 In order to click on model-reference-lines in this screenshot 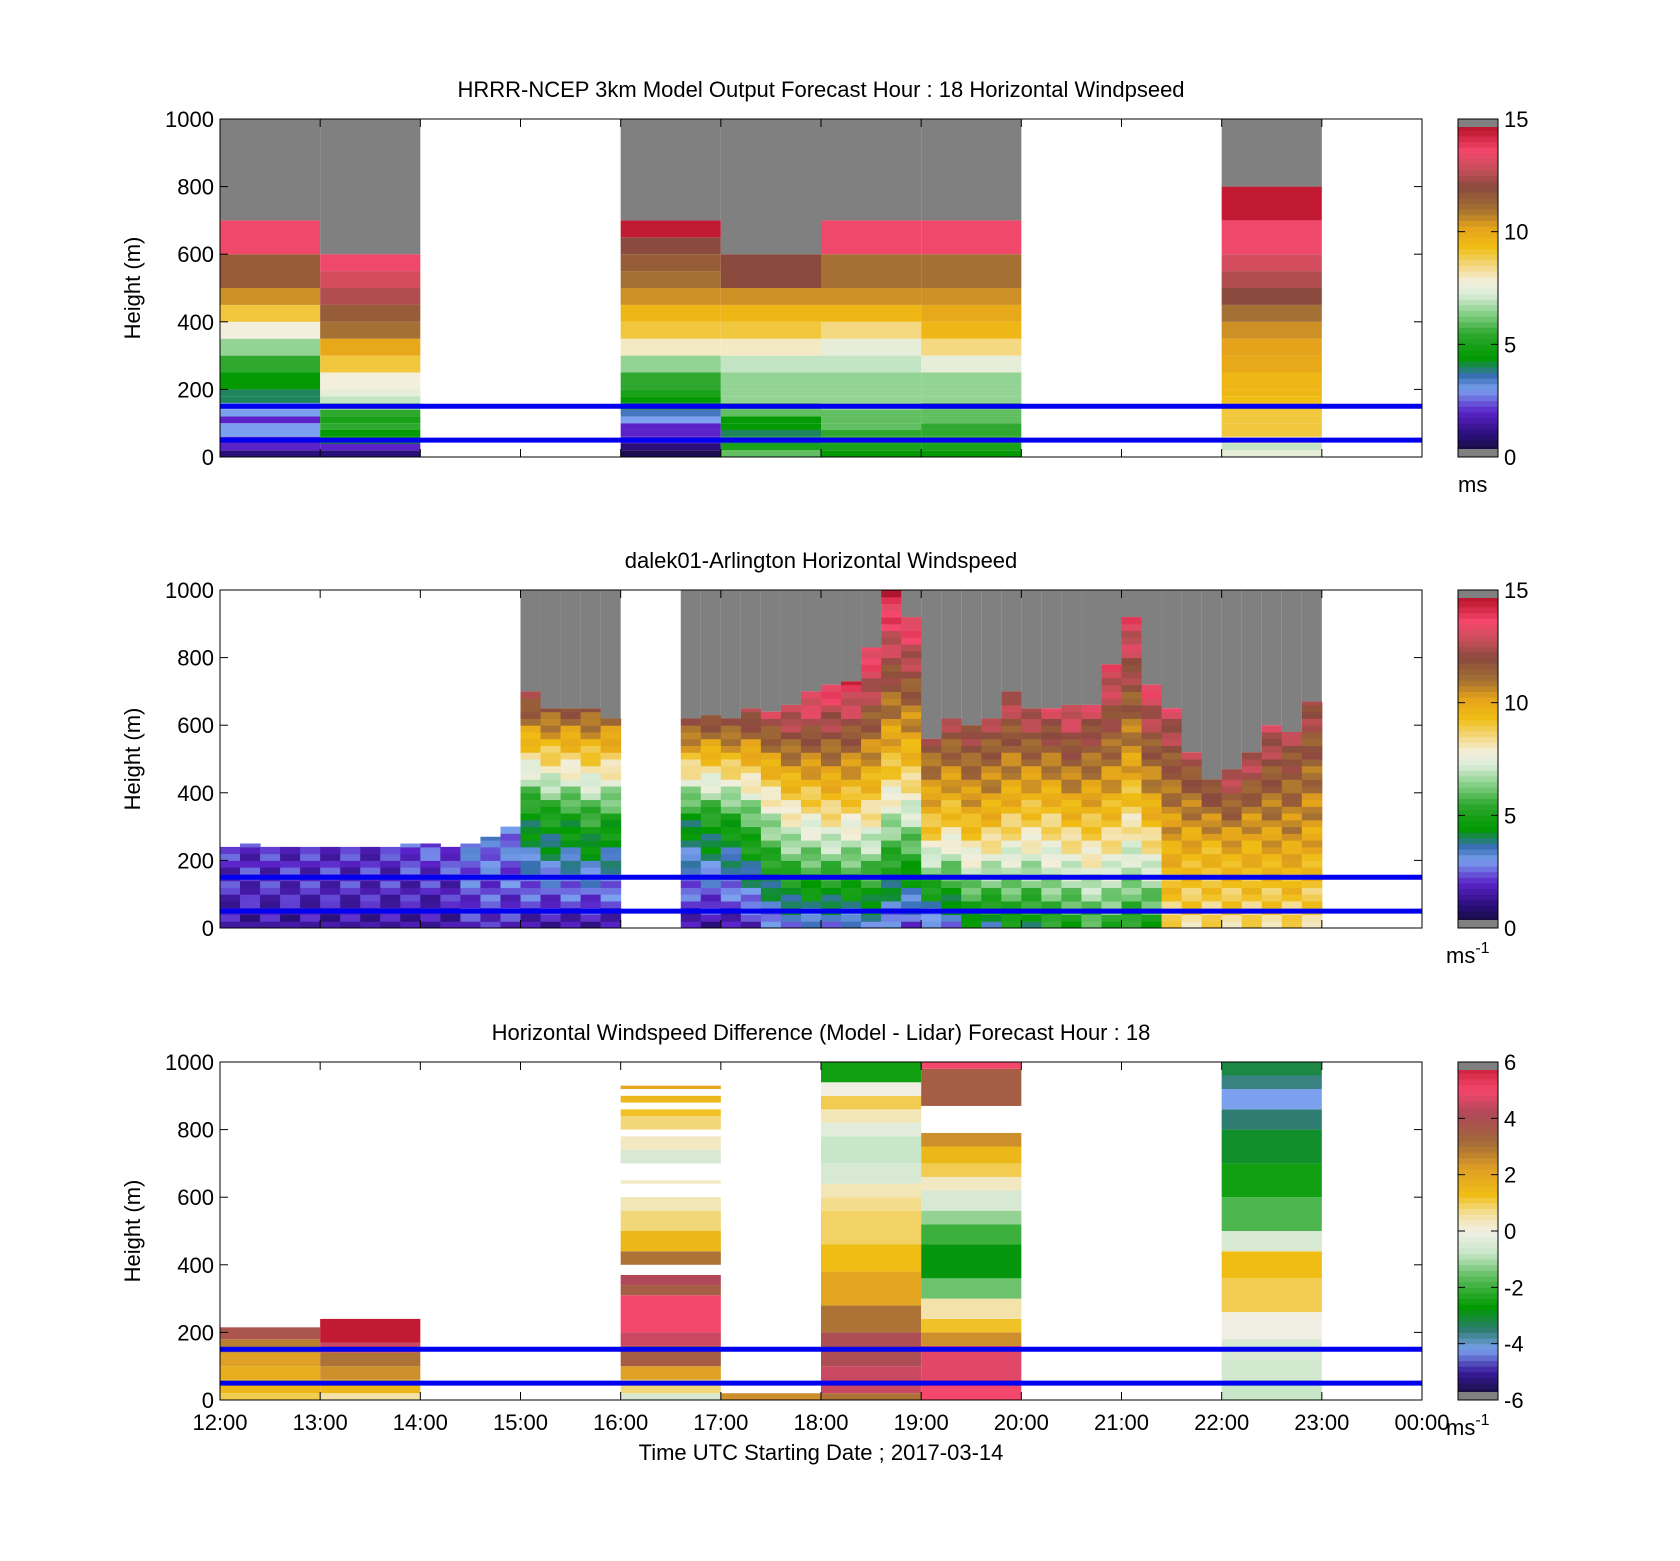, I will do `click(821, 423)`.